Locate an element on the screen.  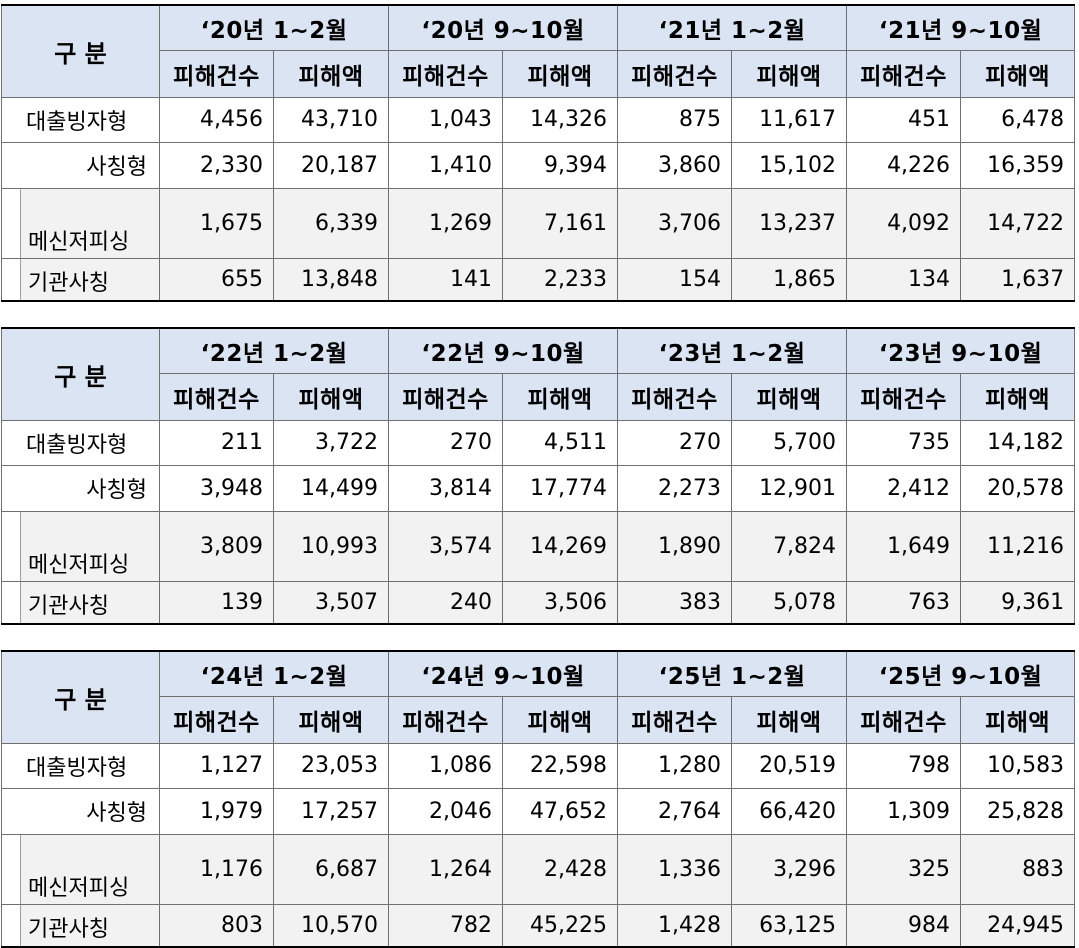
damage-count-cell: 1,649 is located at coordinates (904, 546).